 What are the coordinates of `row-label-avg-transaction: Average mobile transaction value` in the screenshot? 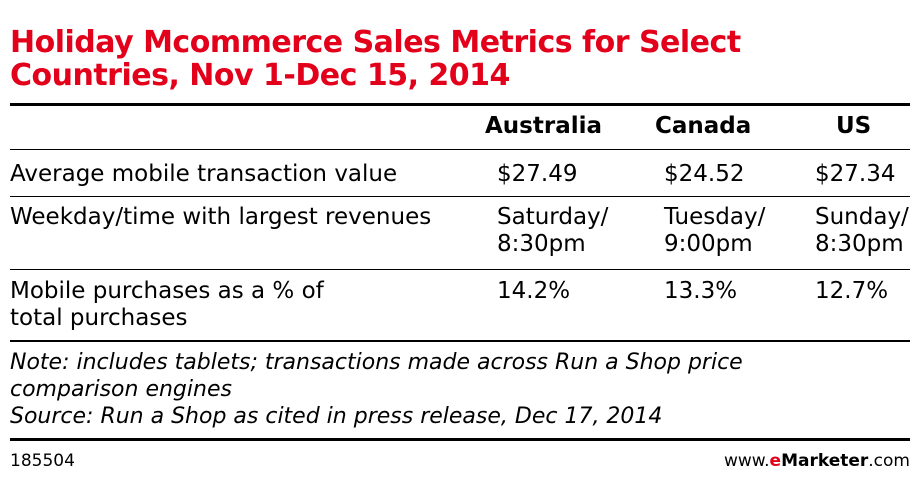 It's located at (203, 174).